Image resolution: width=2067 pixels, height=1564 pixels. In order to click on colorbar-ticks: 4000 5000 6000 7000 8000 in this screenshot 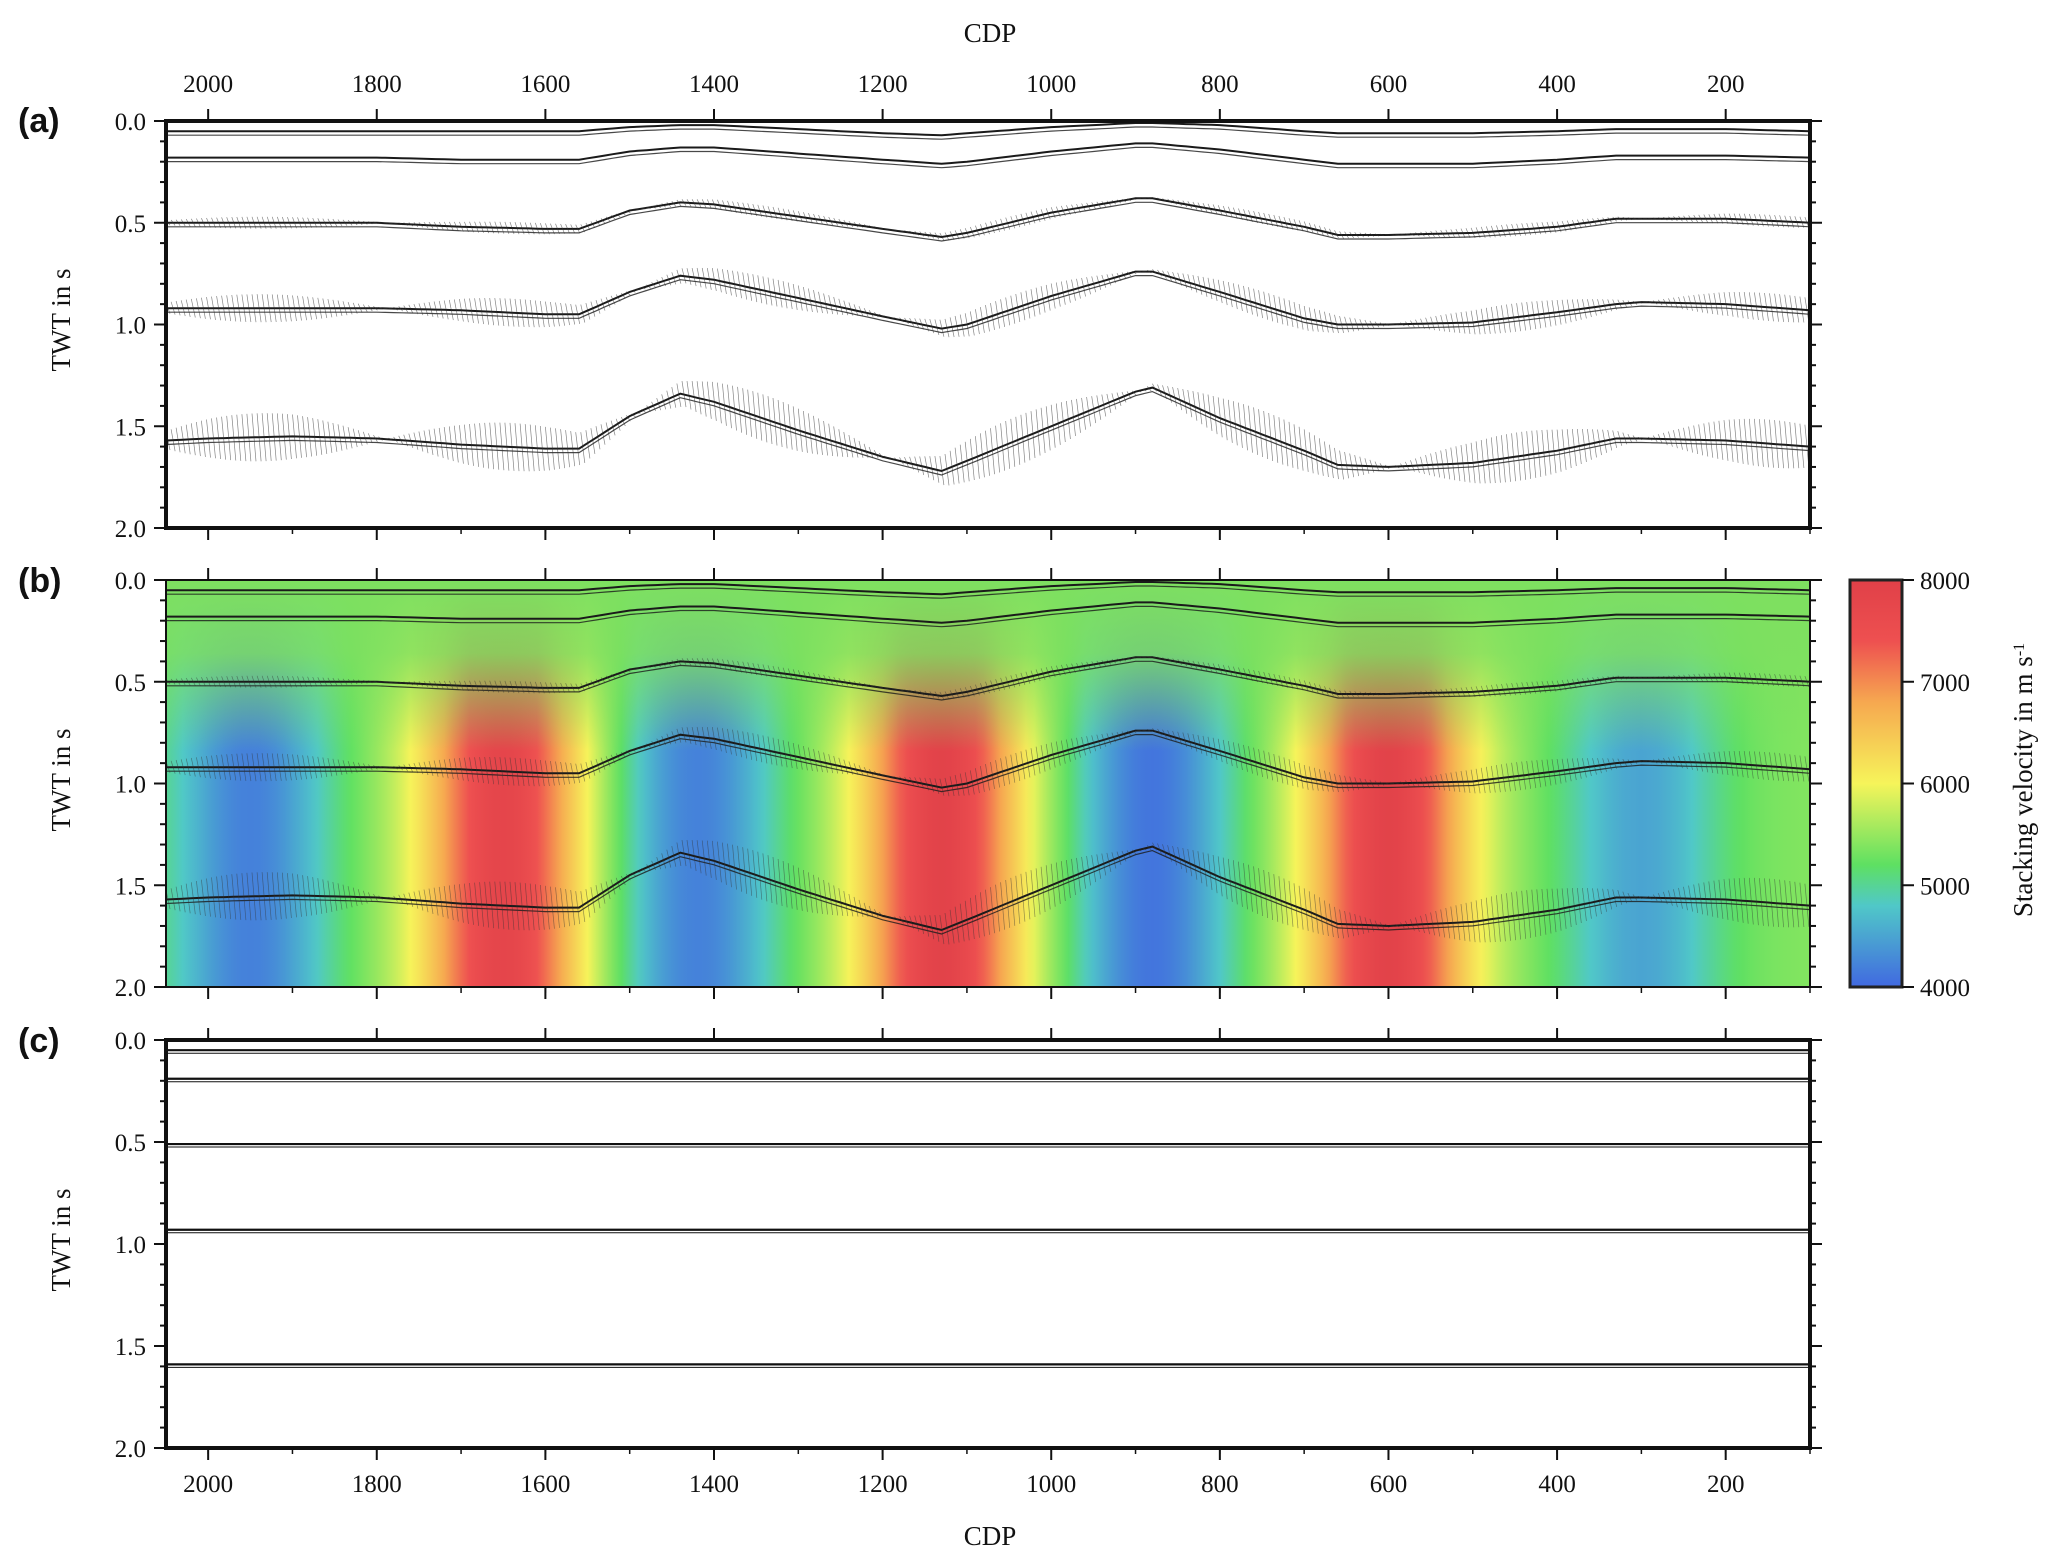, I will do `click(1936, 785)`.